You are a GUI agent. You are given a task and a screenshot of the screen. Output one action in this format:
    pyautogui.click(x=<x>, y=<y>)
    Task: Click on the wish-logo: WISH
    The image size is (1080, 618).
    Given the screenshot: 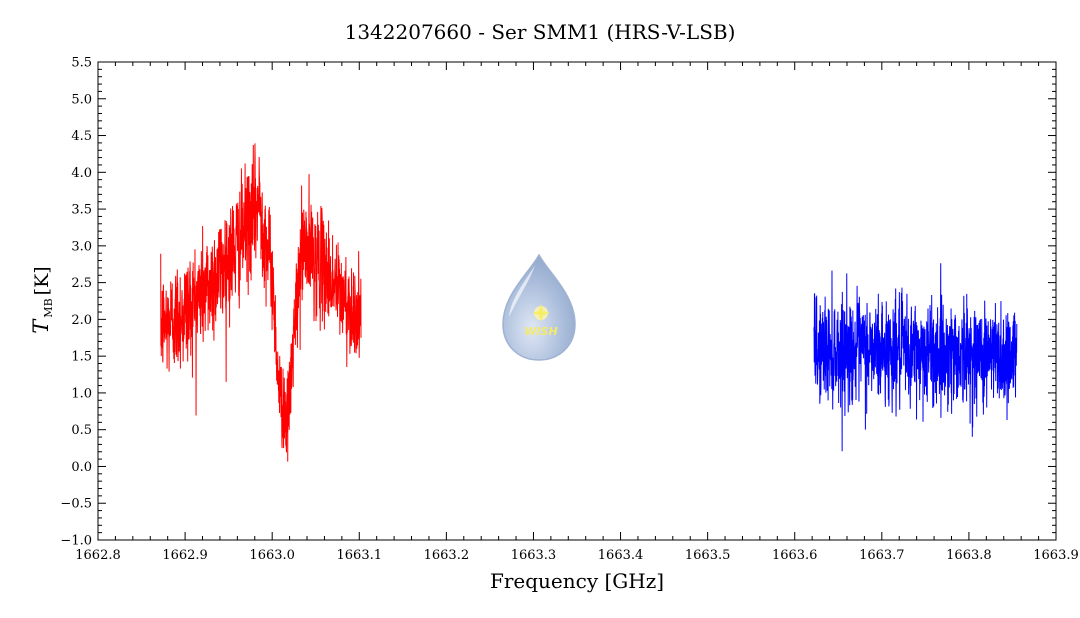 What is the action you would take?
    pyautogui.click(x=539, y=307)
    